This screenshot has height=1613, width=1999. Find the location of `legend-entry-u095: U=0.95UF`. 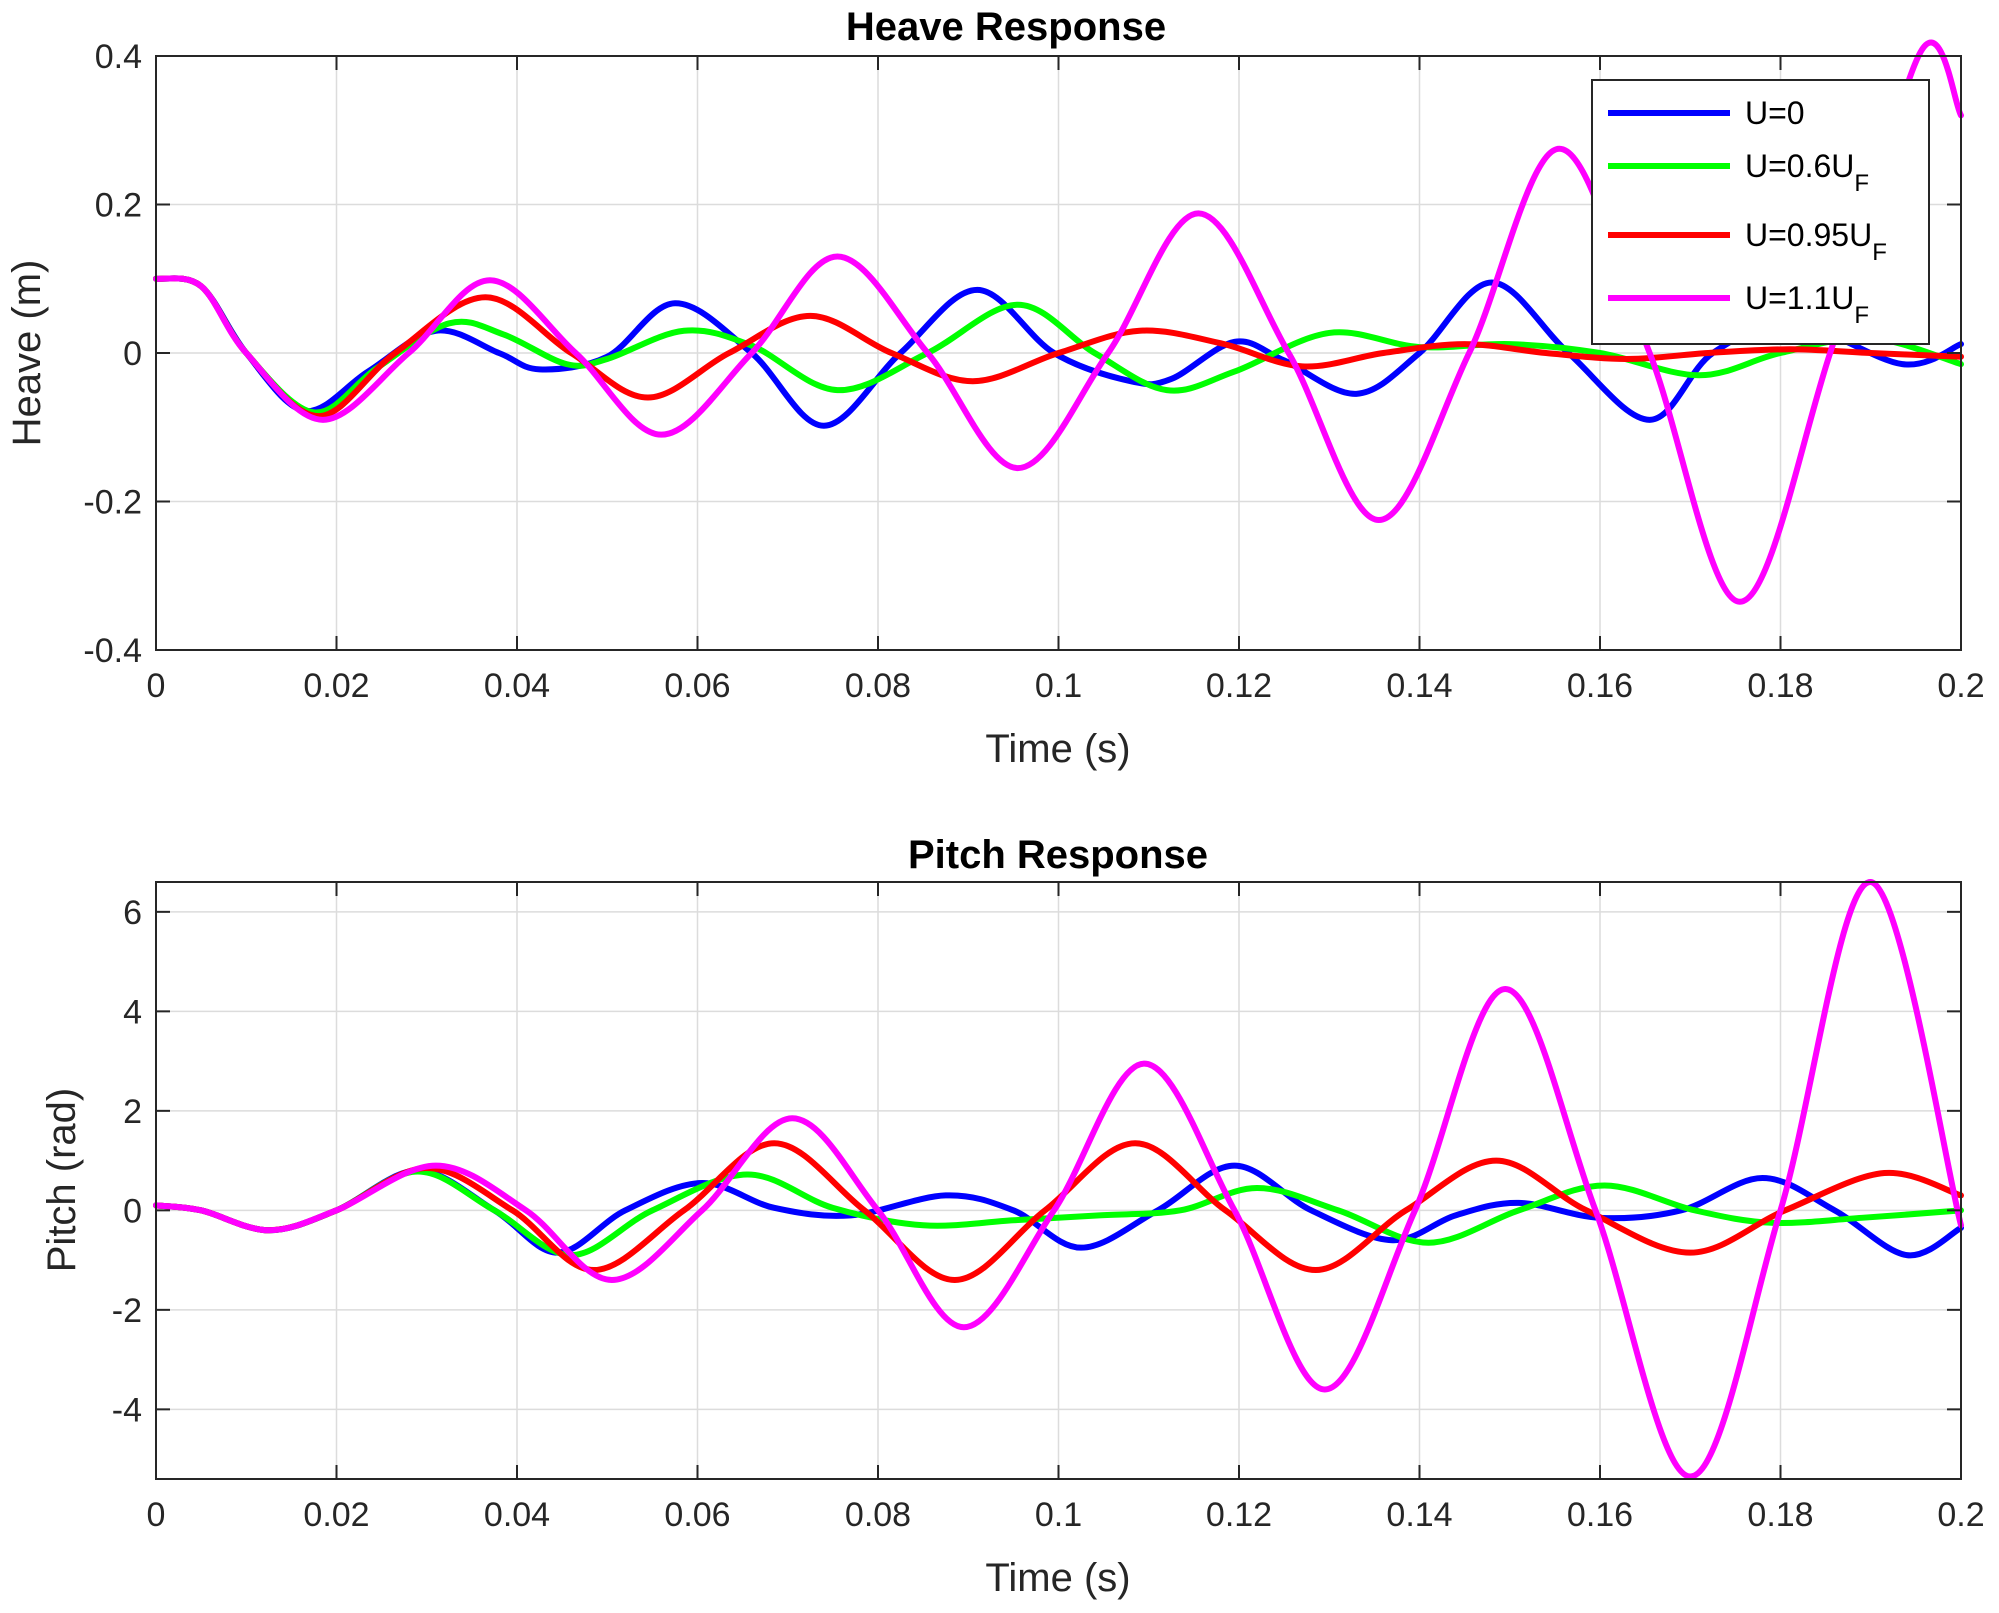

legend-entry-u095: U=0.95UF is located at coordinates (1747, 241).